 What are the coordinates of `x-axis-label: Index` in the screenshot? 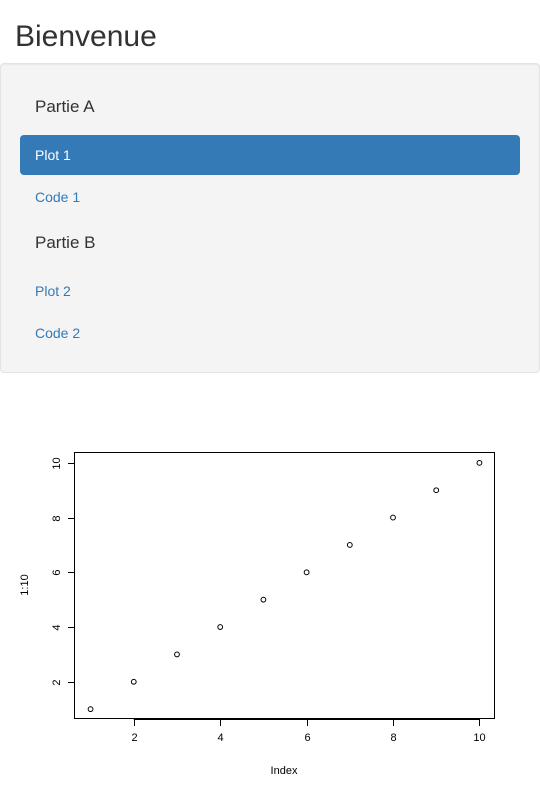 It's located at (284, 771).